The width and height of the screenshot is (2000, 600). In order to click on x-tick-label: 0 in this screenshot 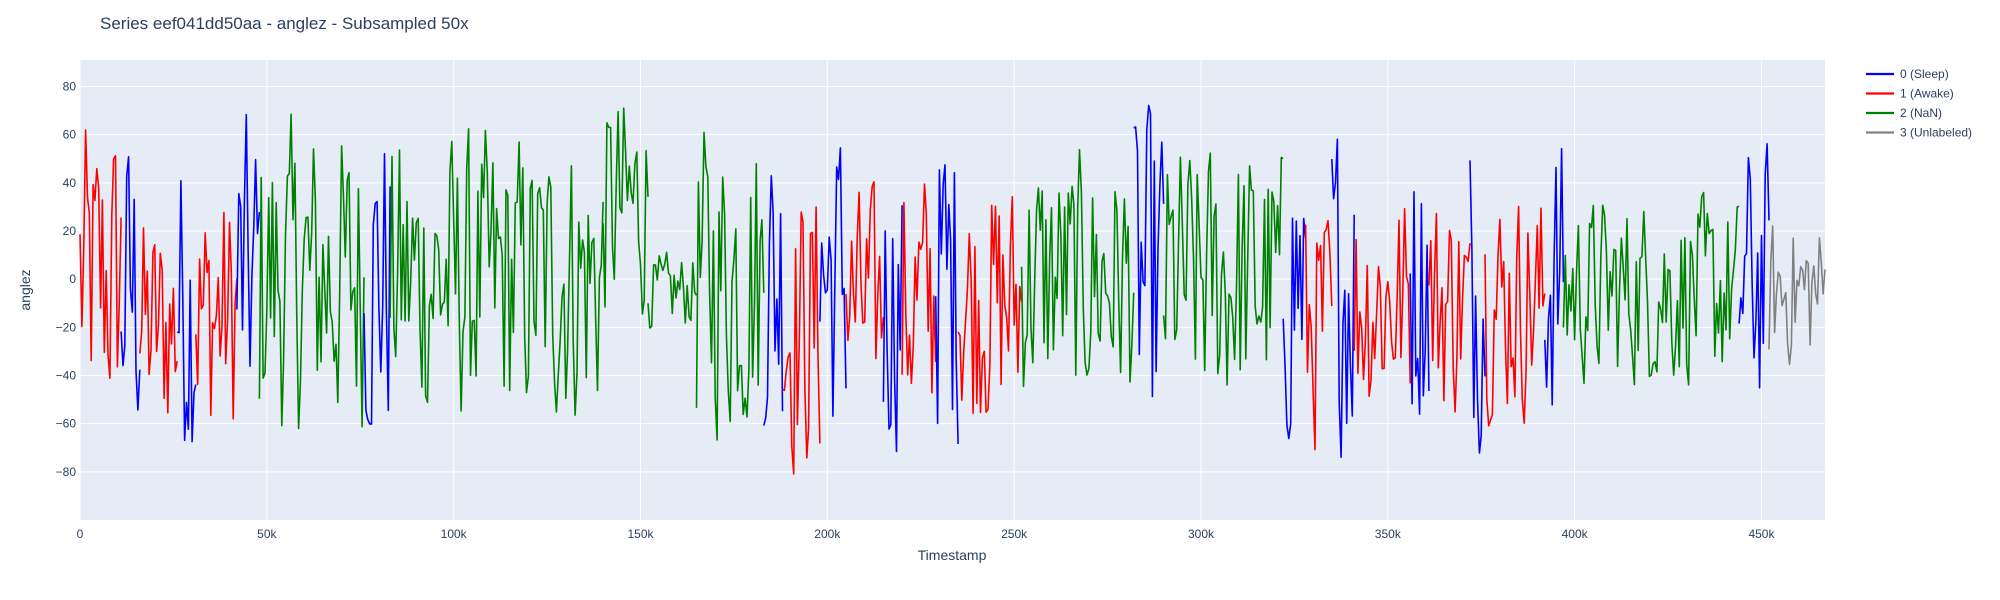, I will do `click(80, 534)`.